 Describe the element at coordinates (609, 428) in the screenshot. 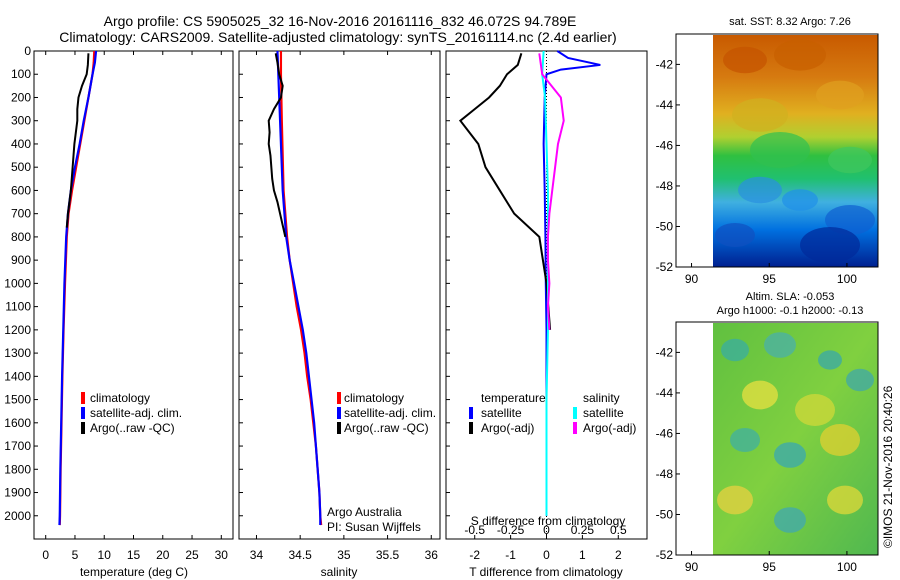

I see `legend-label-s-argo: Argo(-adj)` at that location.